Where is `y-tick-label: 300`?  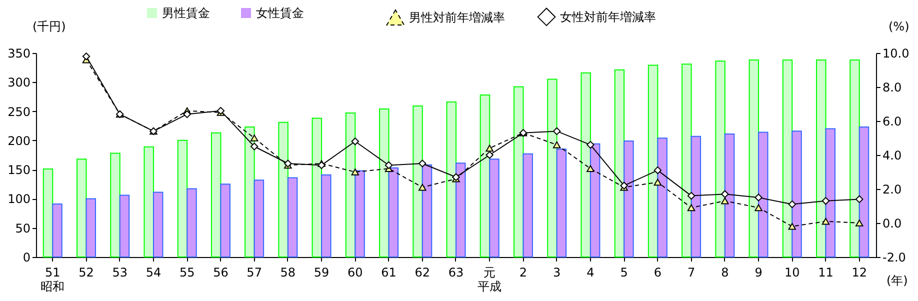 y-tick-label: 300 is located at coordinates (19, 83).